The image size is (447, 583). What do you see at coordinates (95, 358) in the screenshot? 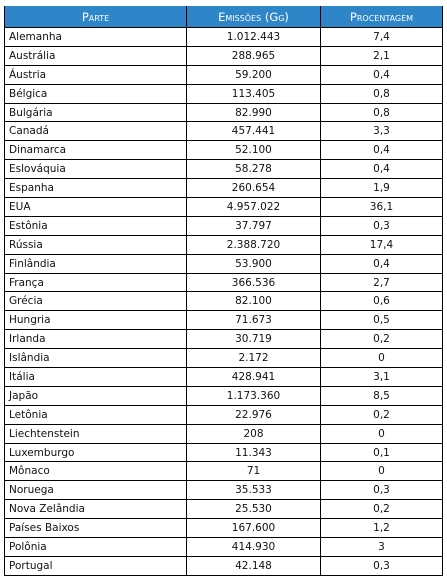
I see `country-cell: Islândia` at bounding box center [95, 358].